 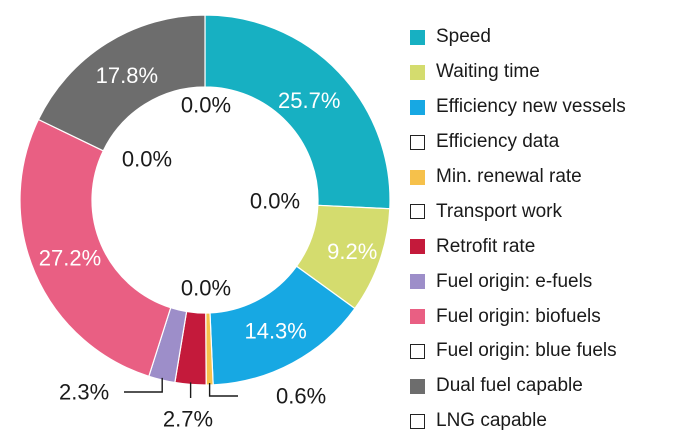 I want to click on legend-label-fuel-origin-e-fuels: Fuel origin: e-fuels, so click(x=514, y=281).